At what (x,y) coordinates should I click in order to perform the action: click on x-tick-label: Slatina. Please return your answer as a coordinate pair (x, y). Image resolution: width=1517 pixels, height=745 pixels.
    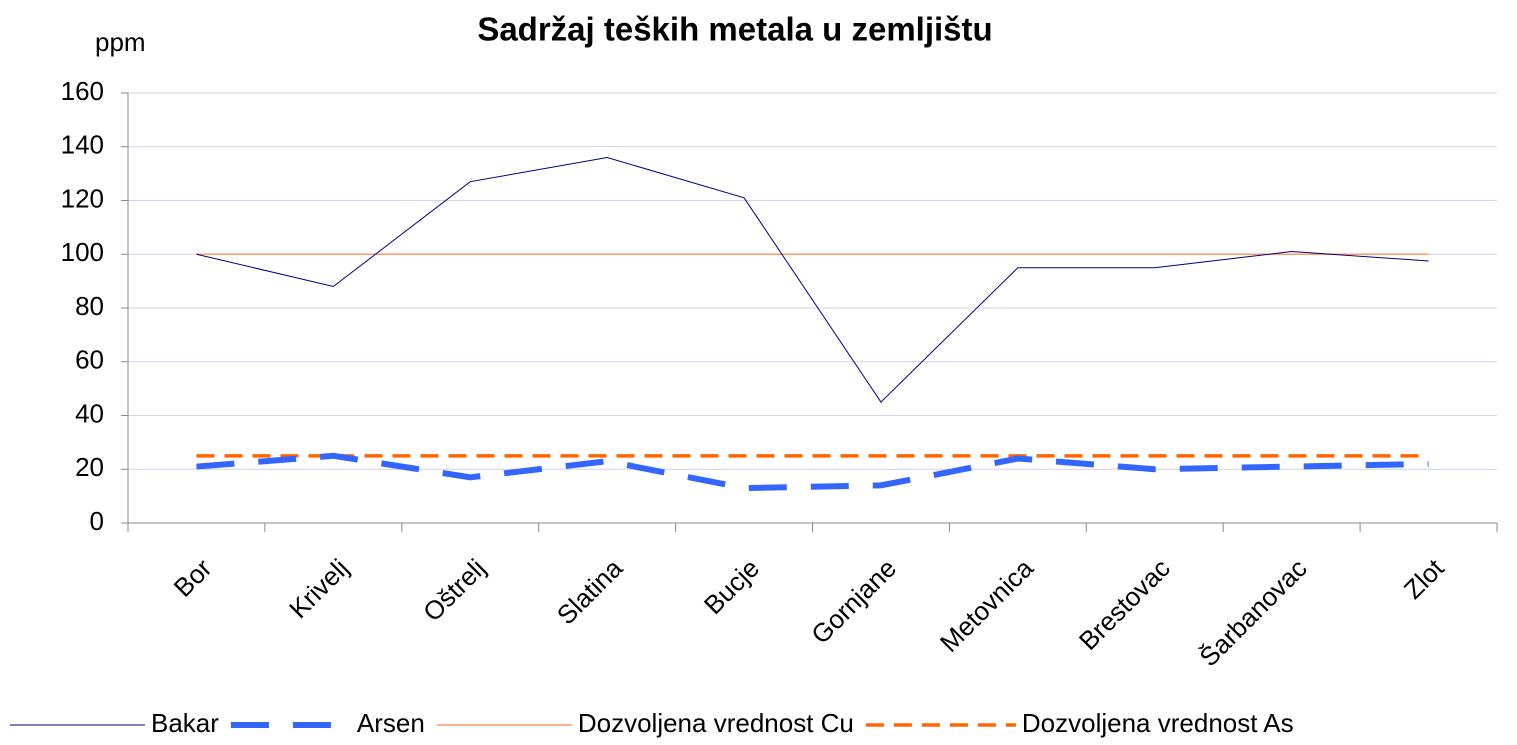
    Looking at the image, I should click on (590, 592).